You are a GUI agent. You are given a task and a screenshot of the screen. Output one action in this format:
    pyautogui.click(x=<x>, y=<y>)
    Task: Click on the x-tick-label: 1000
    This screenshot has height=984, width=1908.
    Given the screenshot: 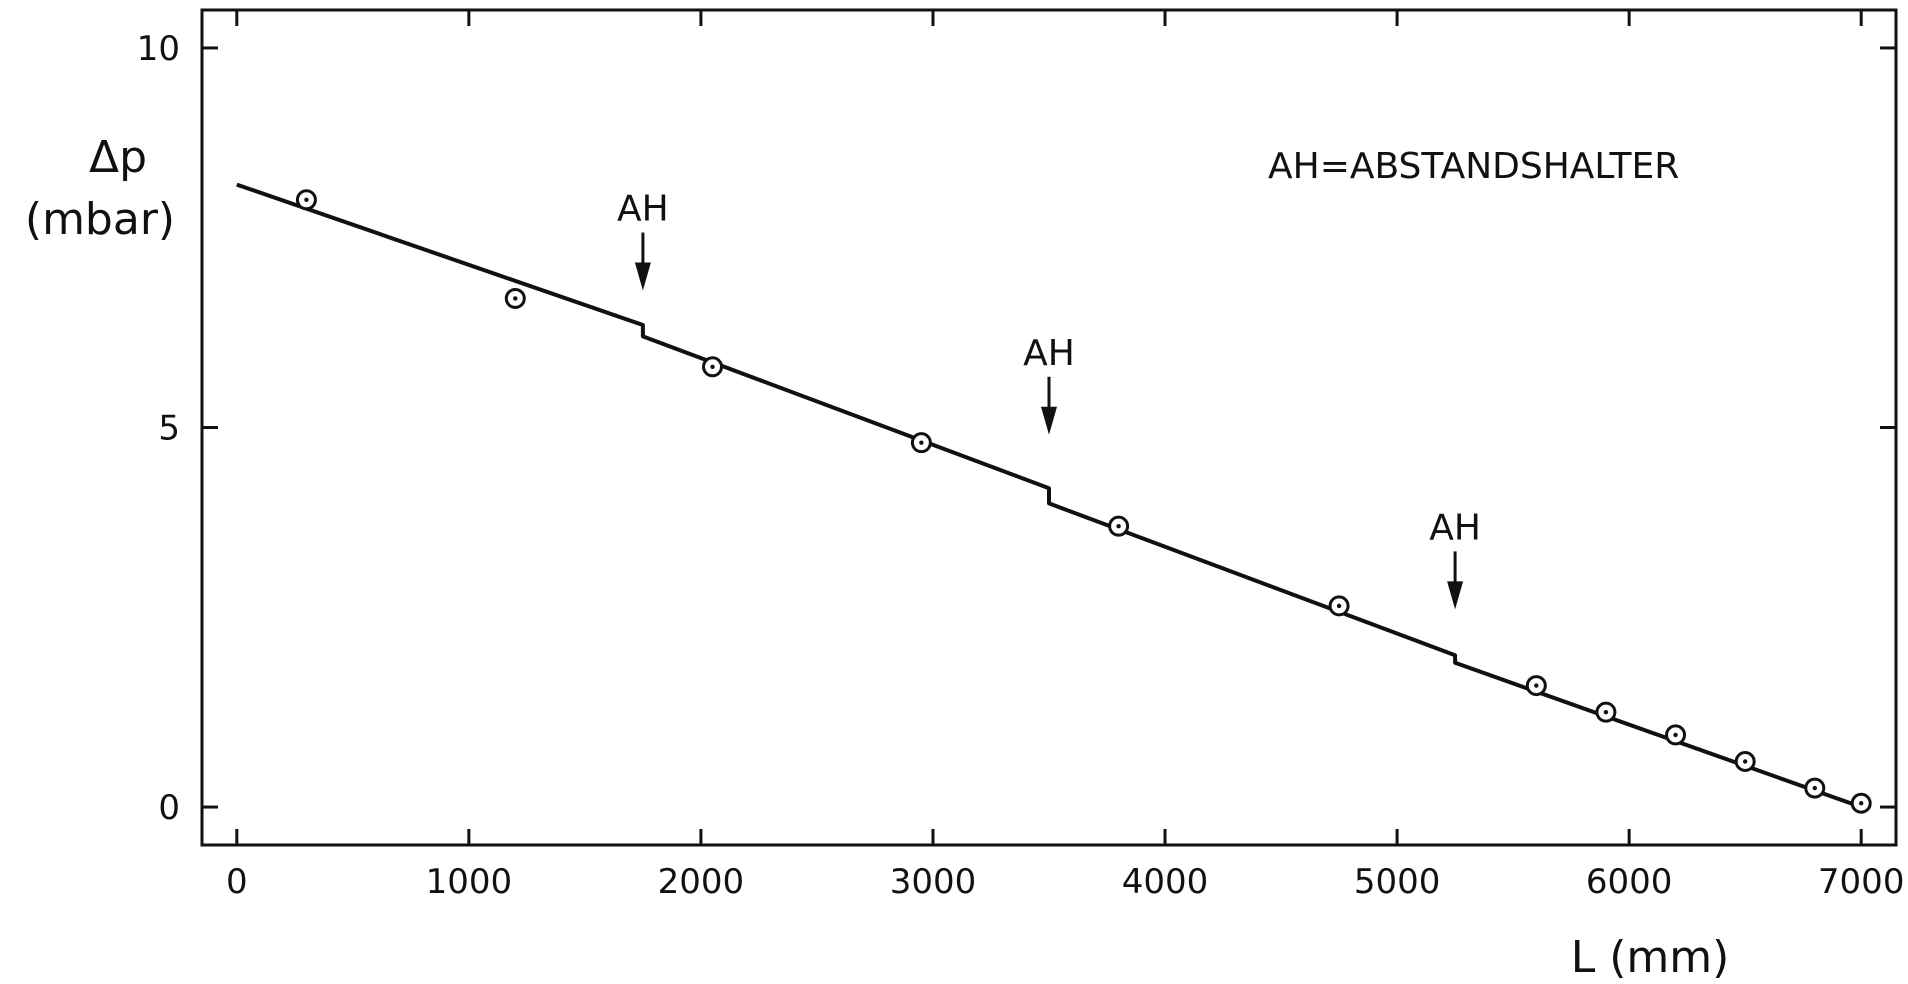 What is the action you would take?
    pyautogui.click(x=469, y=882)
    